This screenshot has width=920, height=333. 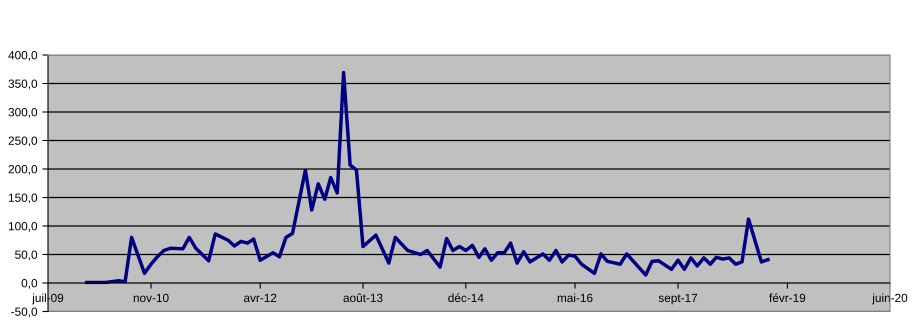 I want to click on x-tick-label: févr-19, so click(x=787, y=297).